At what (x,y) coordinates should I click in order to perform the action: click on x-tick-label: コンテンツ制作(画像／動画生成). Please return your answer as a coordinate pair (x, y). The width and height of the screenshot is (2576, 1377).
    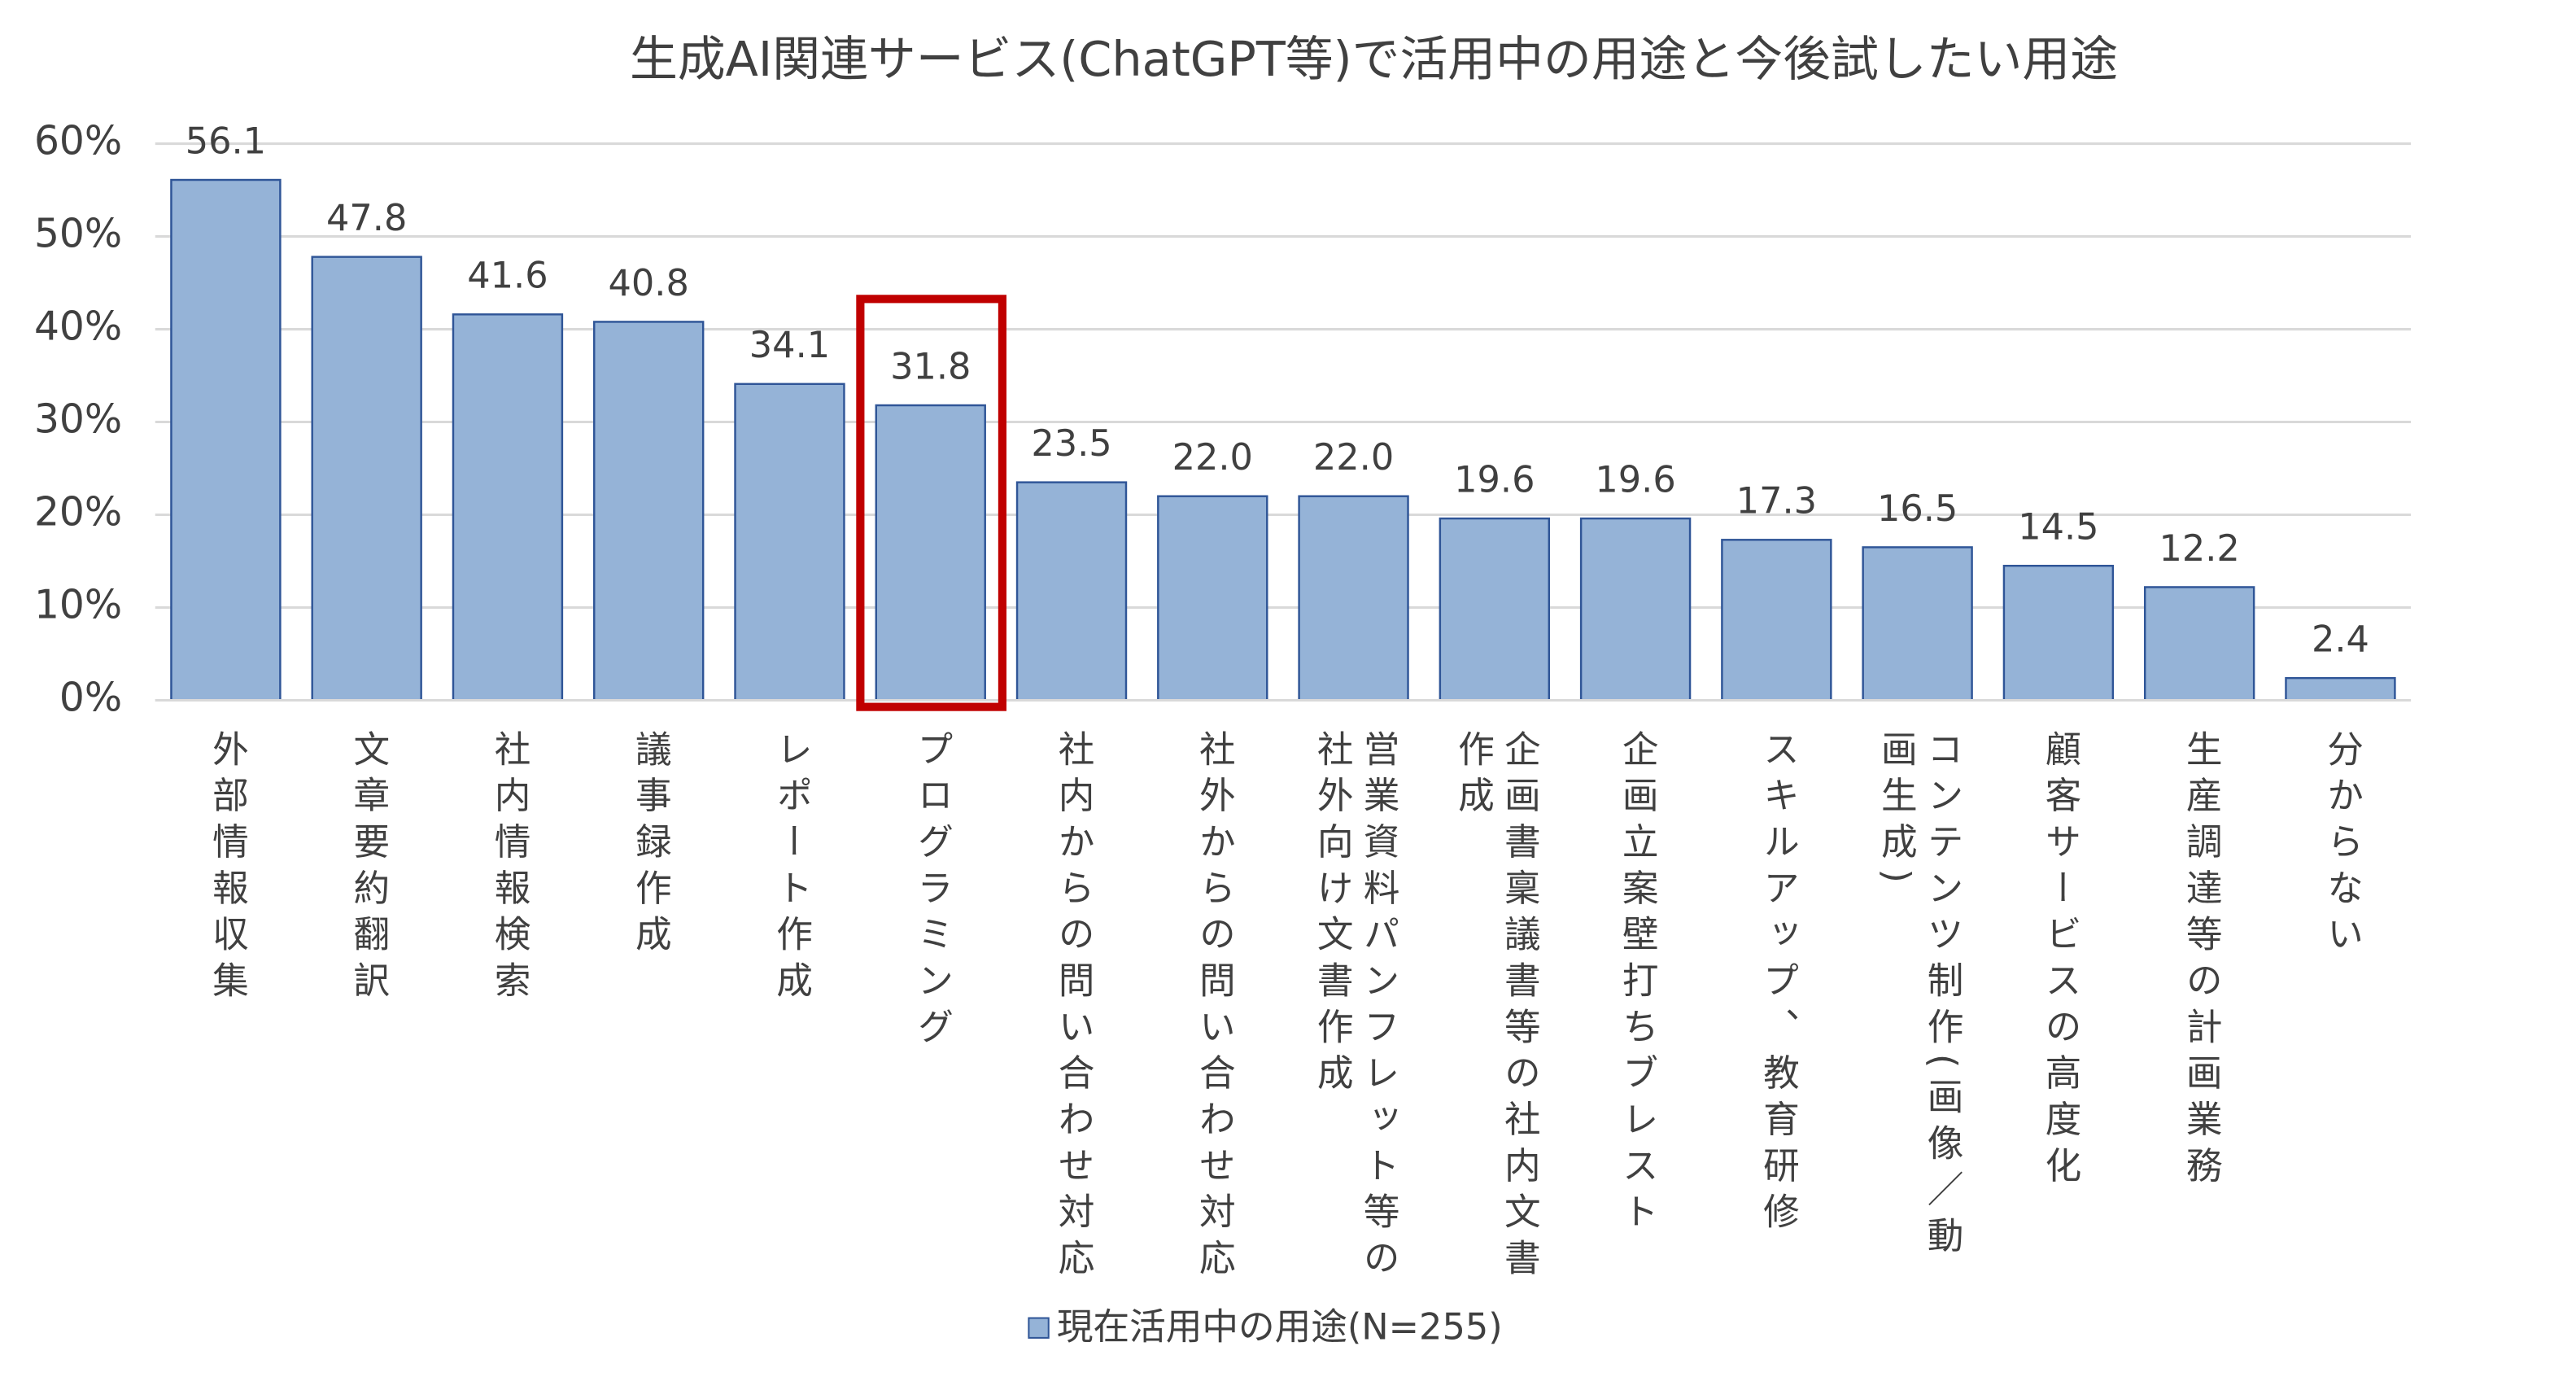
    Looking at the image, I should click on (1918, 996).